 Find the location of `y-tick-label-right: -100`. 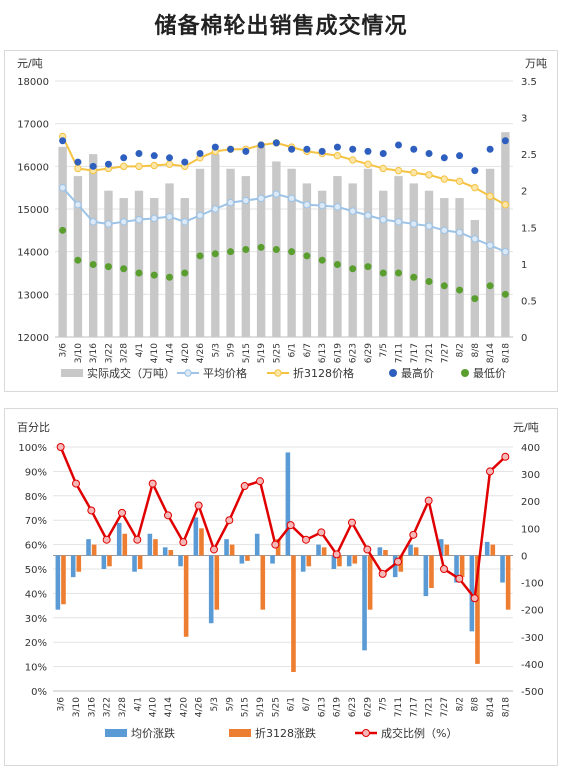

y-tick-label-right: -100 is located at coordinates (532, 584).